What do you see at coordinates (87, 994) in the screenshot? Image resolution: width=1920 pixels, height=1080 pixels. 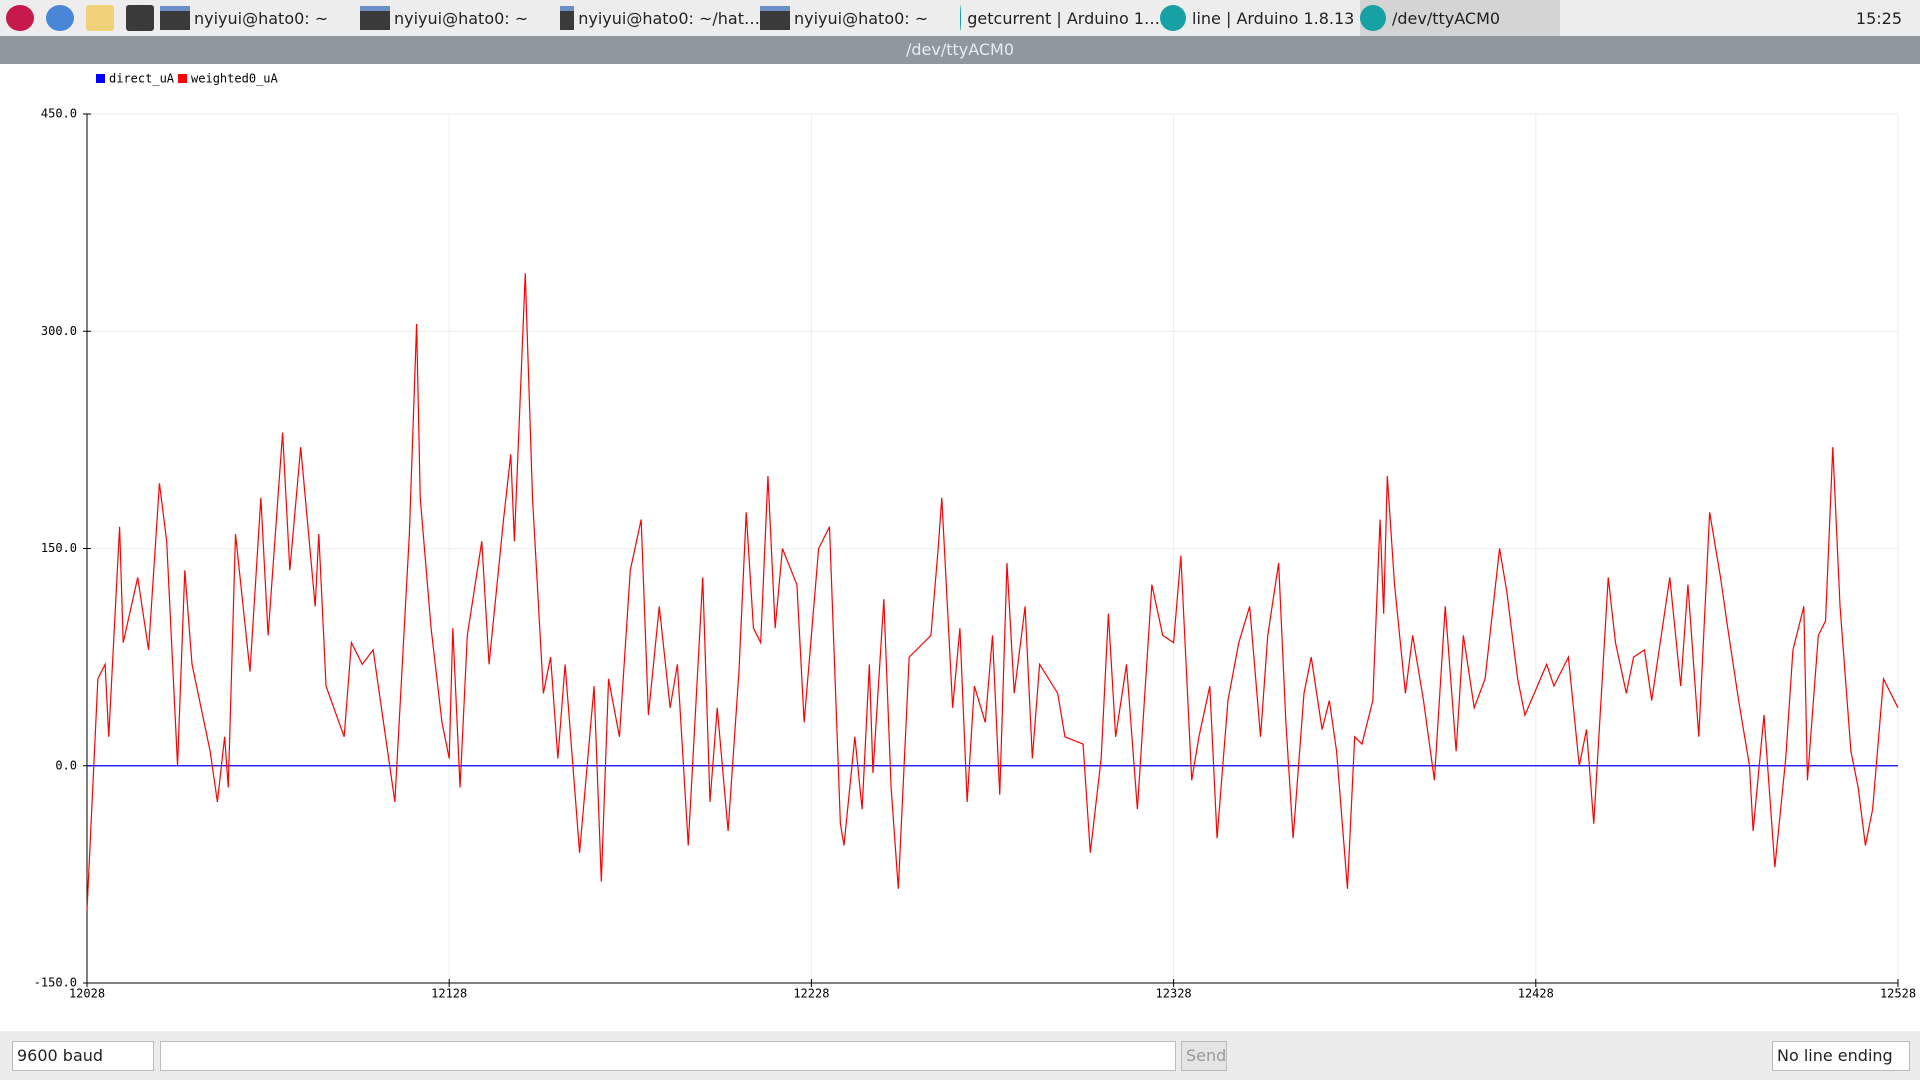 I see `x-tick-label: 12028` at bounding box center [87, 994].